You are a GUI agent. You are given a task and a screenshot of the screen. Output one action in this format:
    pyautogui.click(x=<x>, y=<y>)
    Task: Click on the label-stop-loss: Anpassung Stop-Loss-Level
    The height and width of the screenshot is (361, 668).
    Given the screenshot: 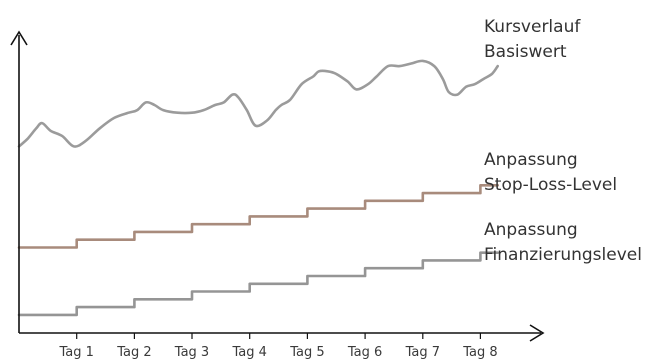 What is the action you would take?
    pyautogui.click(x=550, y=172)
    